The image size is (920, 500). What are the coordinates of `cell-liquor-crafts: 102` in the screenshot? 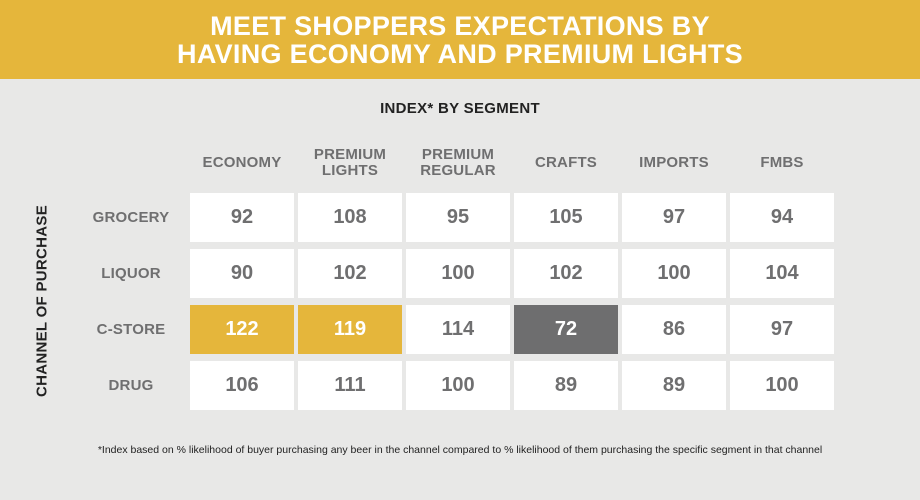 It's located at (566, 273).